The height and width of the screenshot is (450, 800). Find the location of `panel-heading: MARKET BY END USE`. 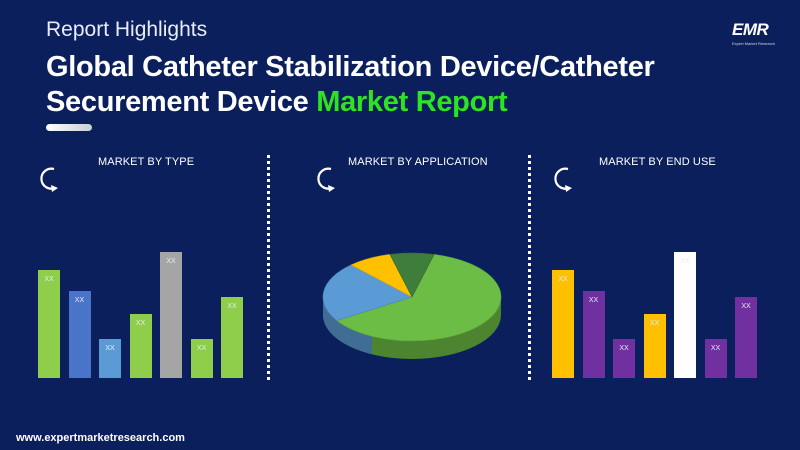

panel-heading: MARKET BY END USE is located at coordinates (657, 162).